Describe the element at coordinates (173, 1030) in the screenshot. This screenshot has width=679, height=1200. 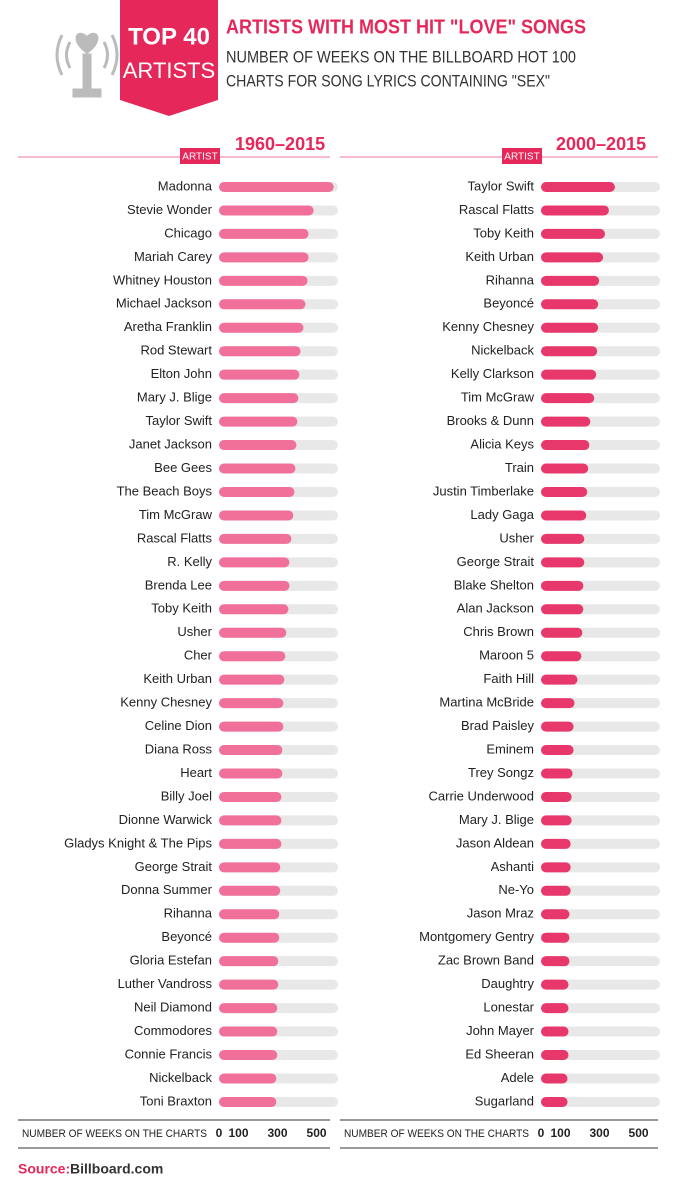
I see `artist-label: Commodores` at that location.